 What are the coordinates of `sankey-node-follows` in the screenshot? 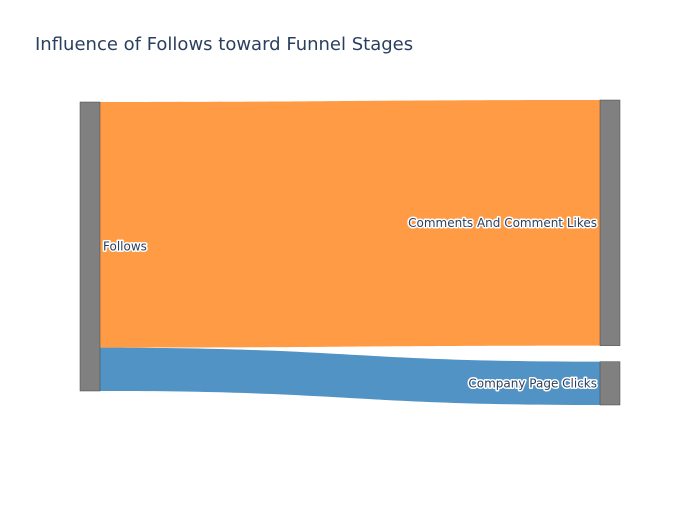 It's located at (90, 246).